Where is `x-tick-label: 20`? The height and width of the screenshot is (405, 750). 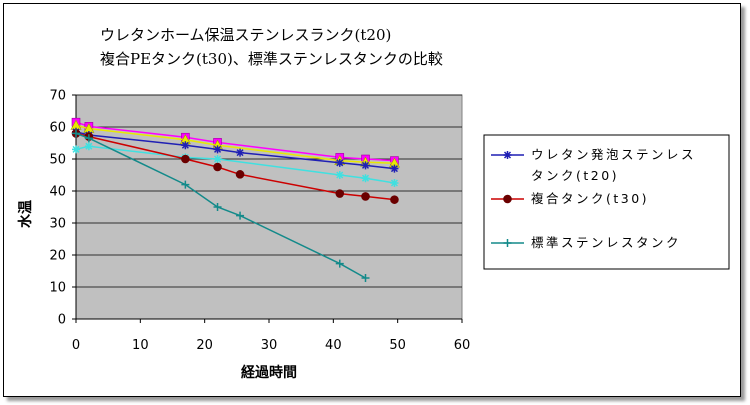
x-tick-label: 20 is located at coordinates (204, 345).